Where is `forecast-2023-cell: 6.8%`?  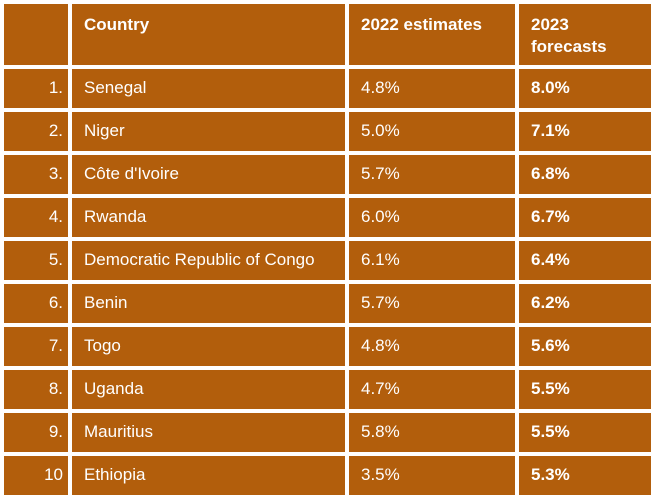
forecast-2023-cell: 6.8% is located at coordinates (585, 174).